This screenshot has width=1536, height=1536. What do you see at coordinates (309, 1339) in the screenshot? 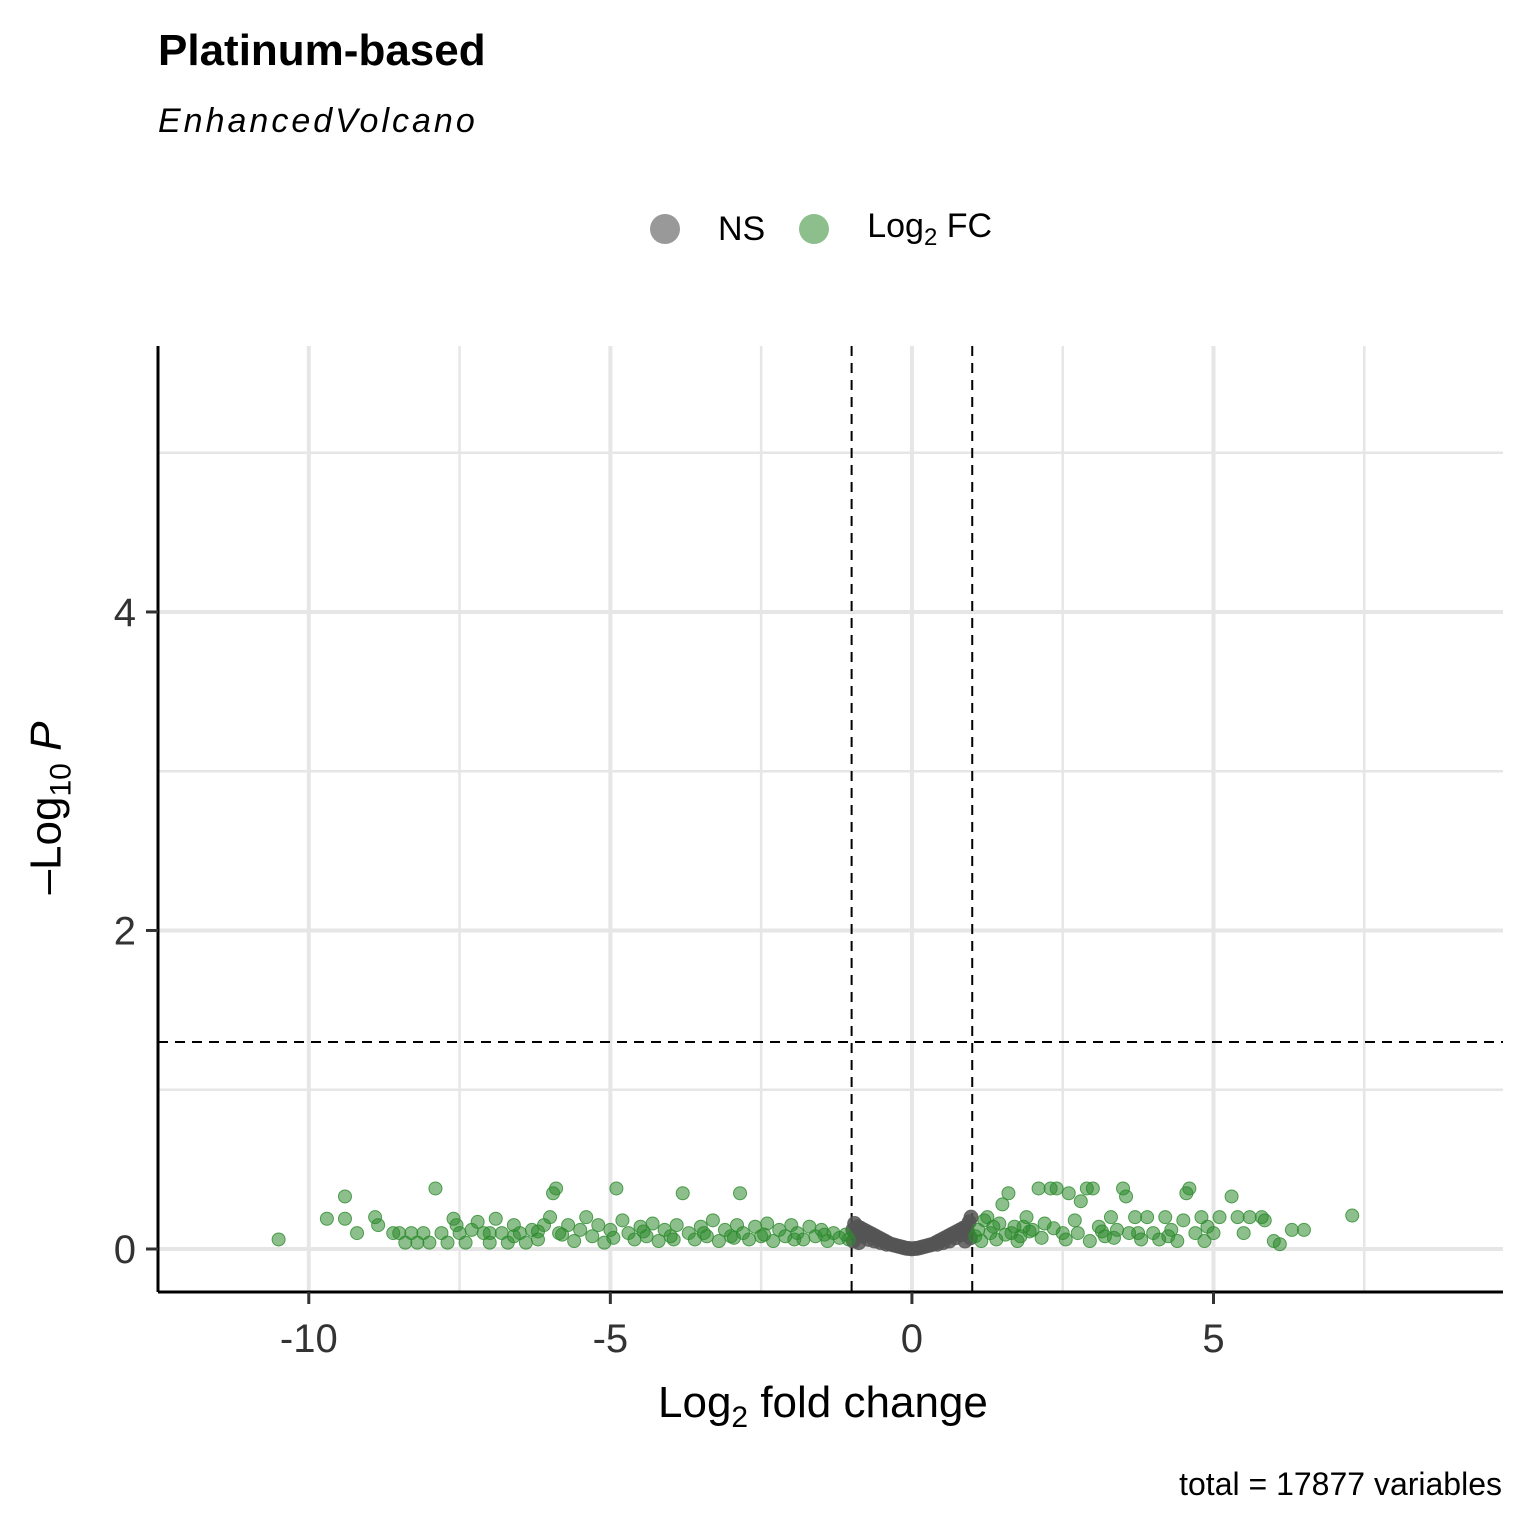
I see `x-tick-label: -10` at bounding box center [309, 1339].